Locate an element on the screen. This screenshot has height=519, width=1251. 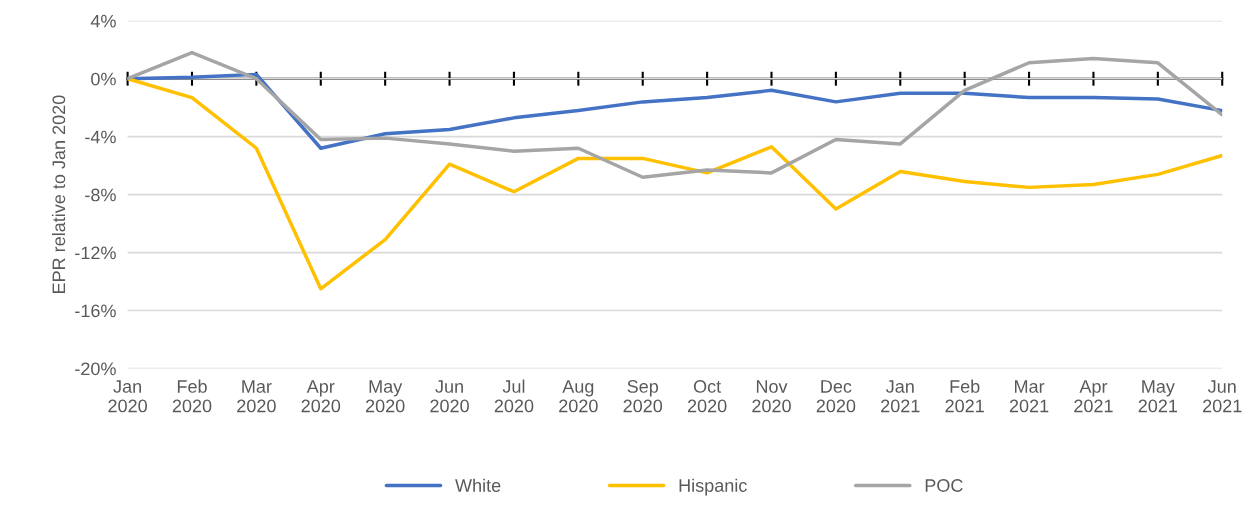
y-axis-title: EPR relative to Jan 2020 is located at coordinates (58, 194).